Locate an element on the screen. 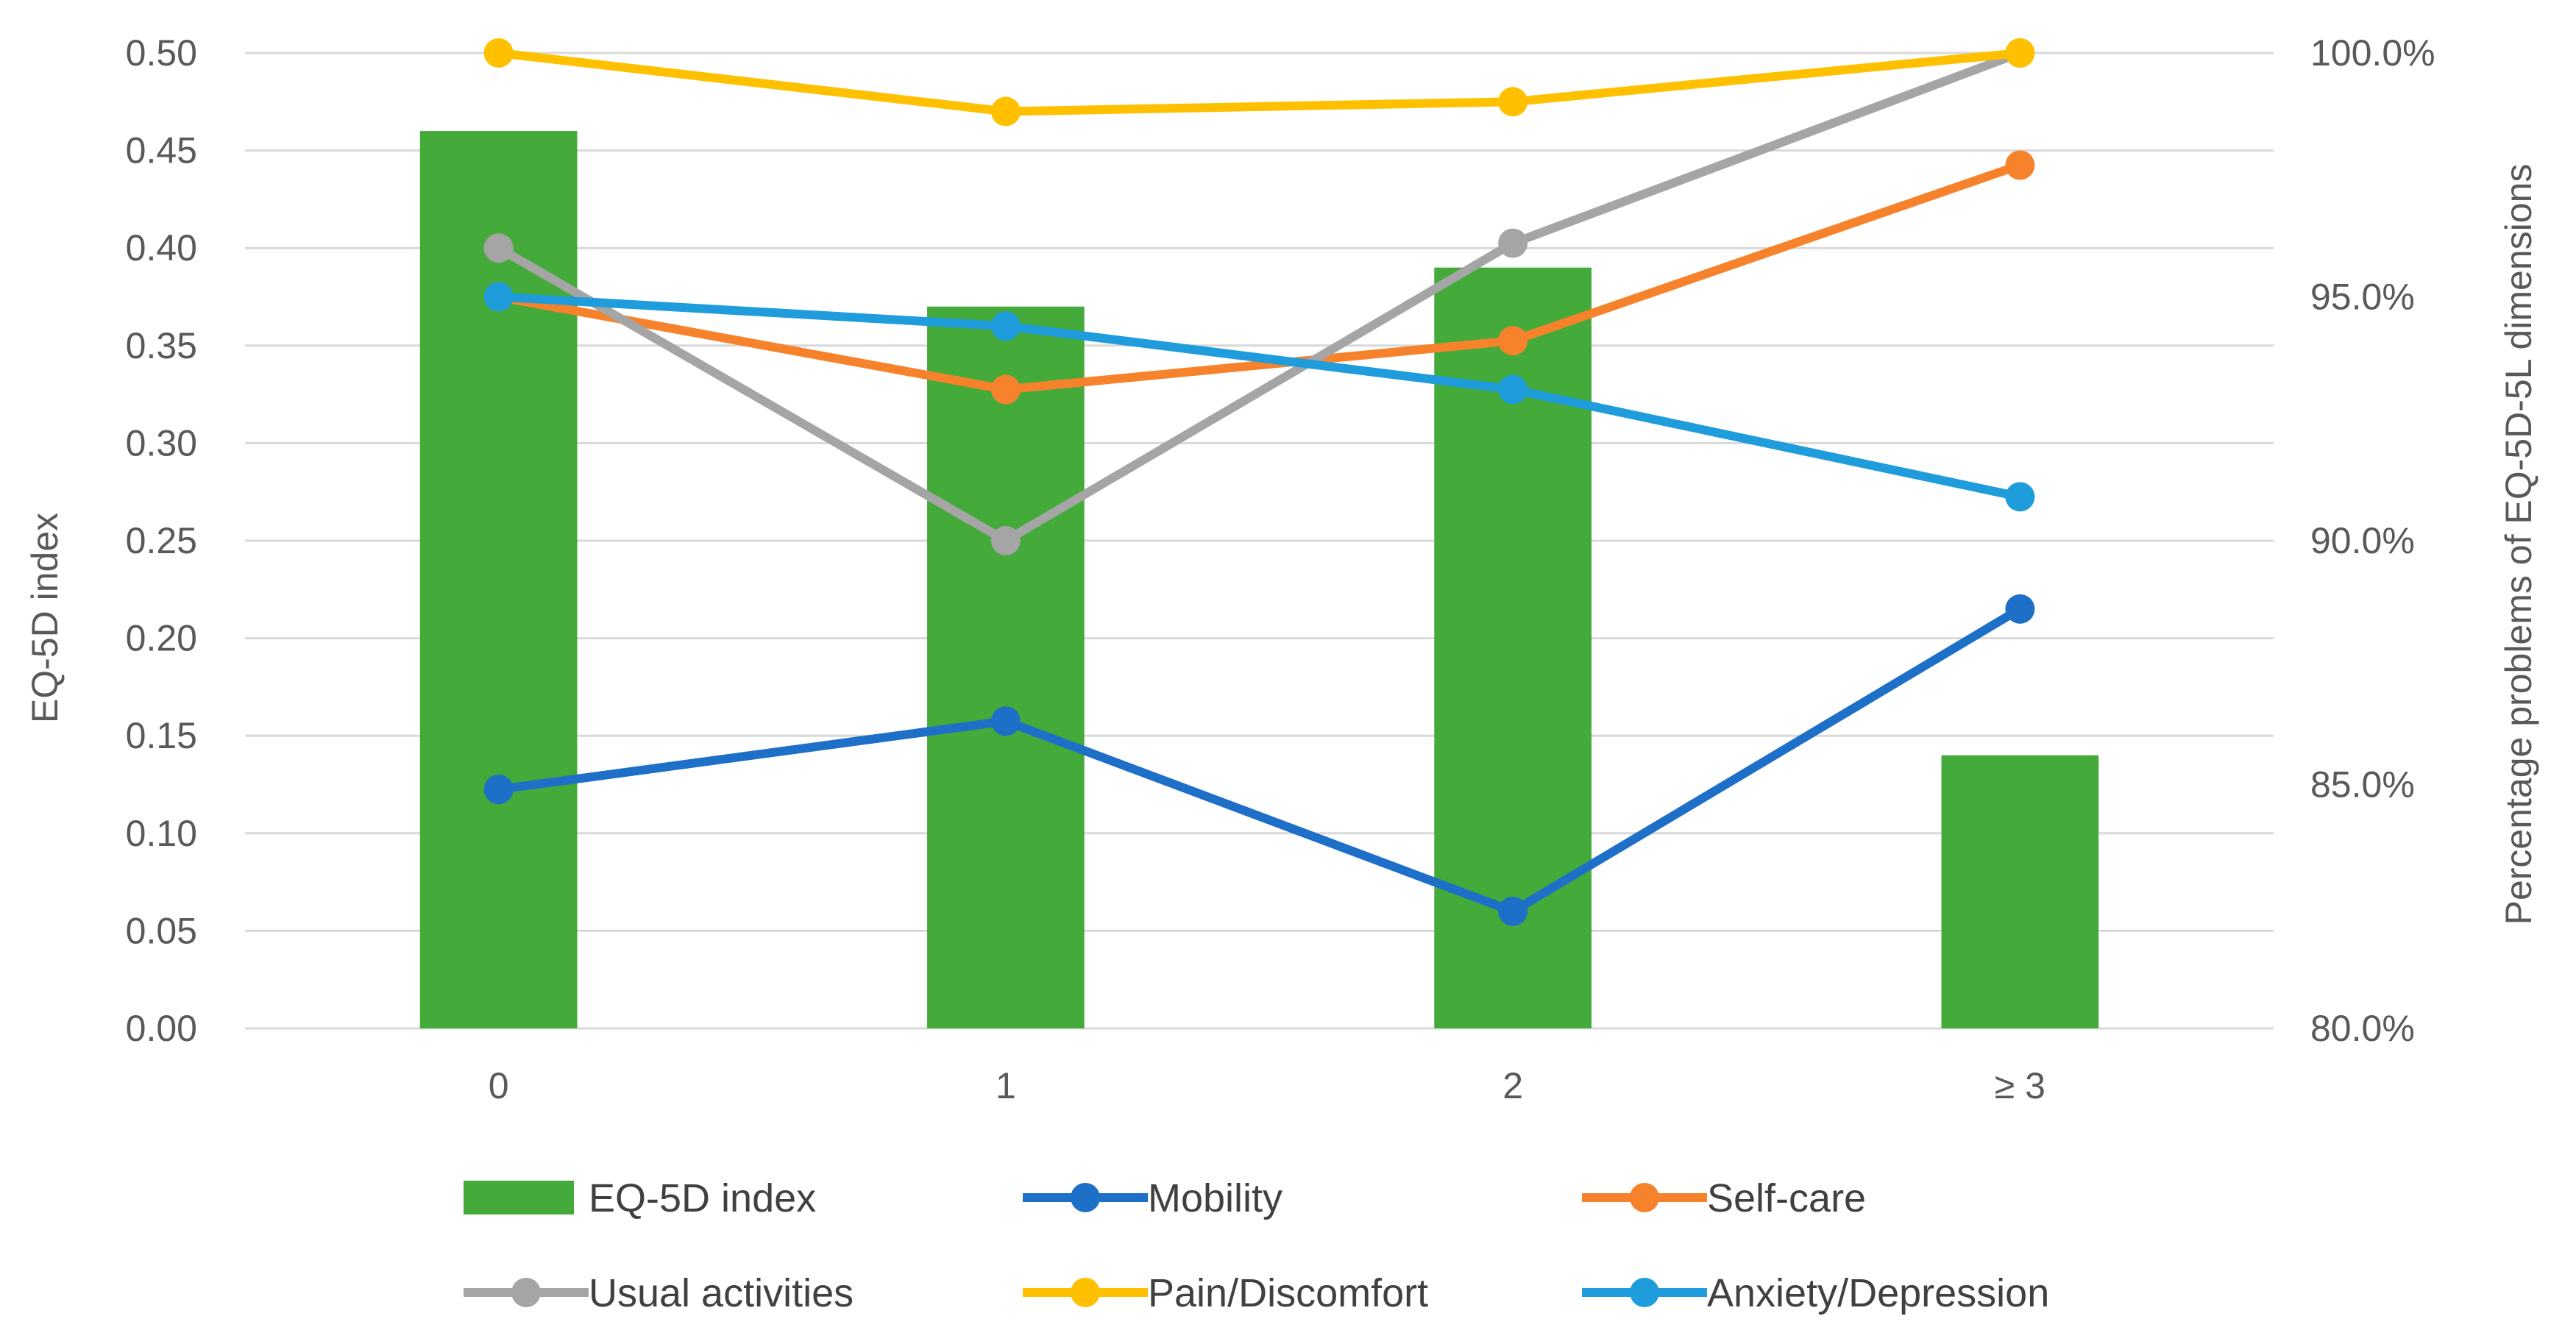 Image resolution: width=2576 pixels, height=1330 pixels. legend-marker-mobility is located at coordinates (1085, 1197).